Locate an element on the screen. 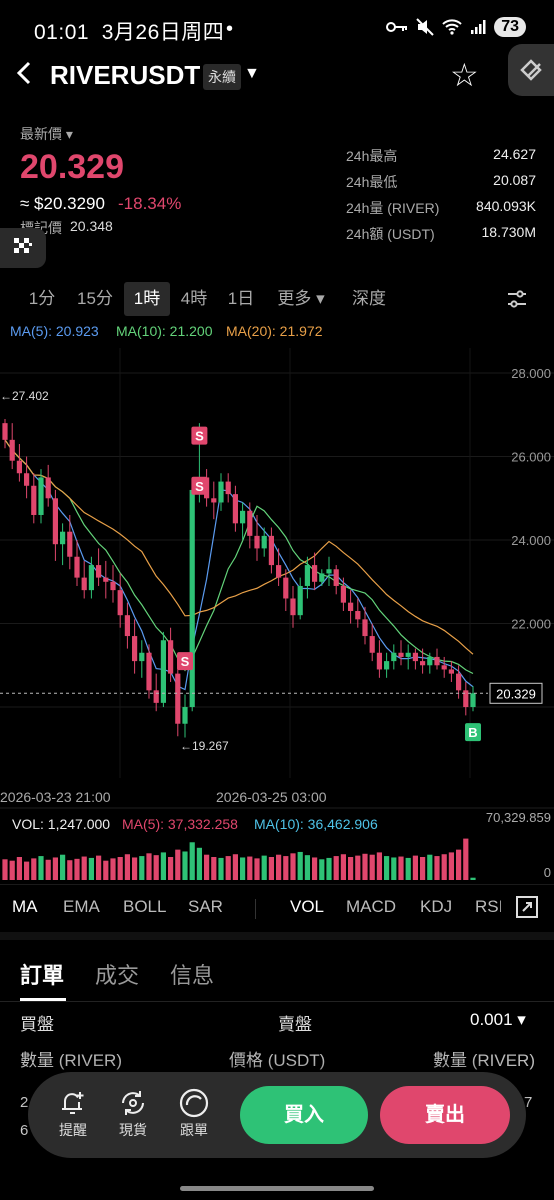  floating-share-button is located at coordinates (531, 70).